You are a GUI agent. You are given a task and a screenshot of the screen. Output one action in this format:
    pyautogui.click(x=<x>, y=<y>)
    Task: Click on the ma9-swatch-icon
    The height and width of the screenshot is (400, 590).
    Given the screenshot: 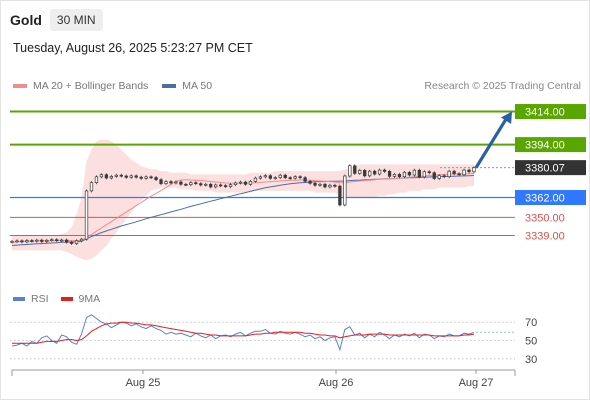 What is the action you would take?
    pyautogui.click(x=66, y=299)
    